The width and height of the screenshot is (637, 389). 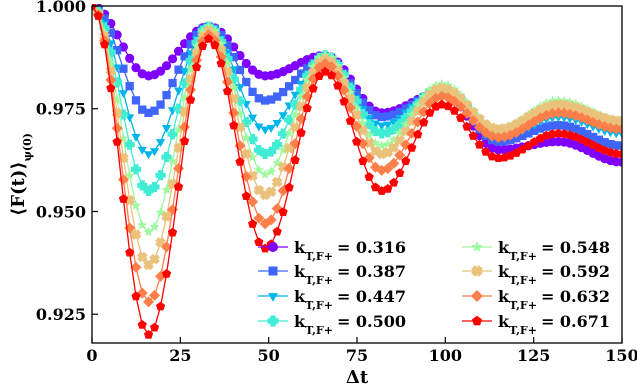 What do you see at coordinates (357, 355) in the screenshot?
I see `x-tick-label-3: 75` at bounding box center [357, 355].